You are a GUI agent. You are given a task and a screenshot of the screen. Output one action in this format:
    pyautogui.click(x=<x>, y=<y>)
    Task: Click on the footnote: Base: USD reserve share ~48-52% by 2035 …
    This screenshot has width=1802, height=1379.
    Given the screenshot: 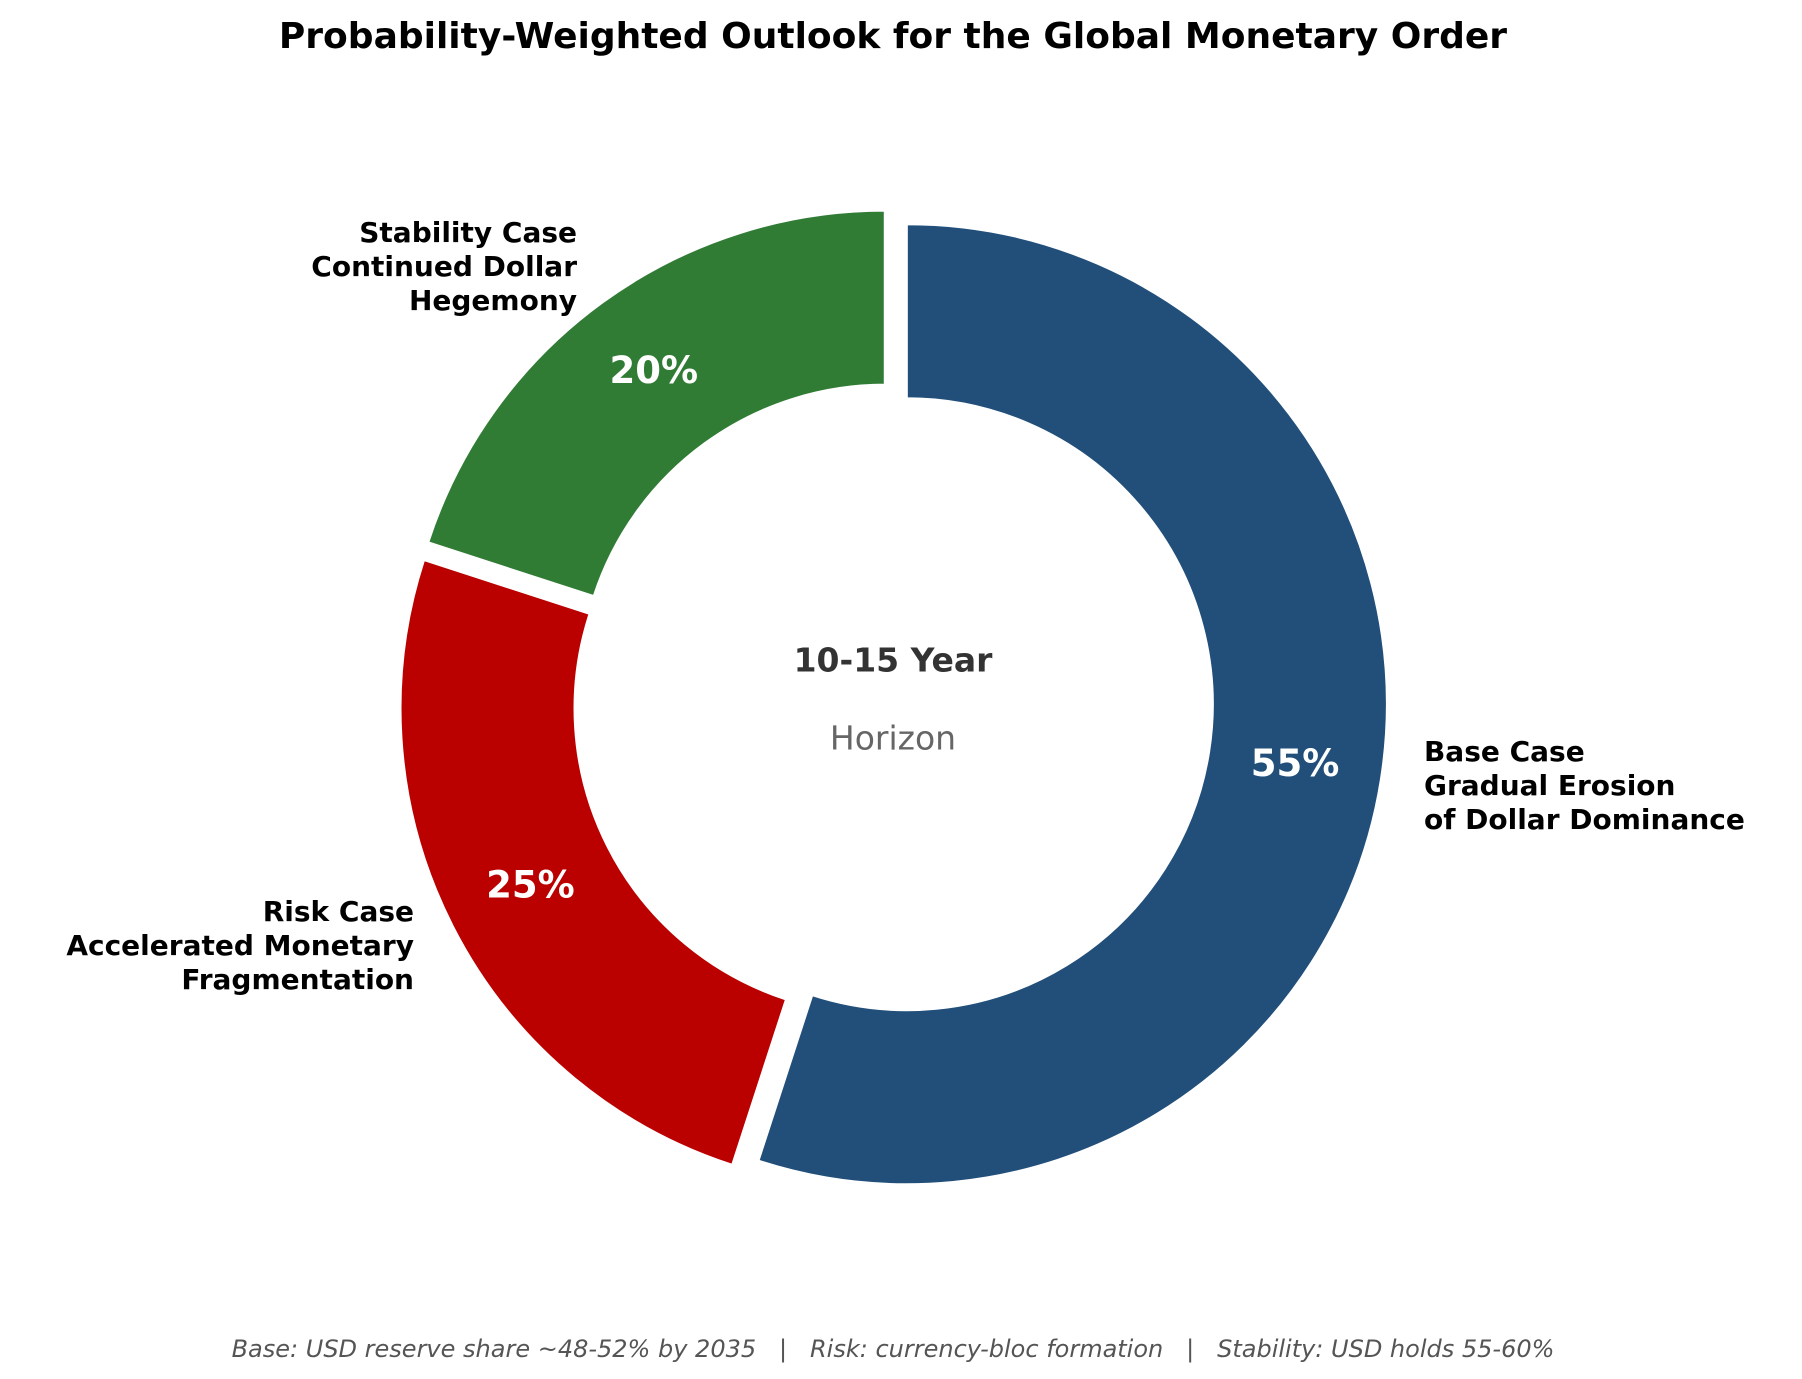 What is the action you would take?
    pyautogui.click(x=893, y=1349)
    